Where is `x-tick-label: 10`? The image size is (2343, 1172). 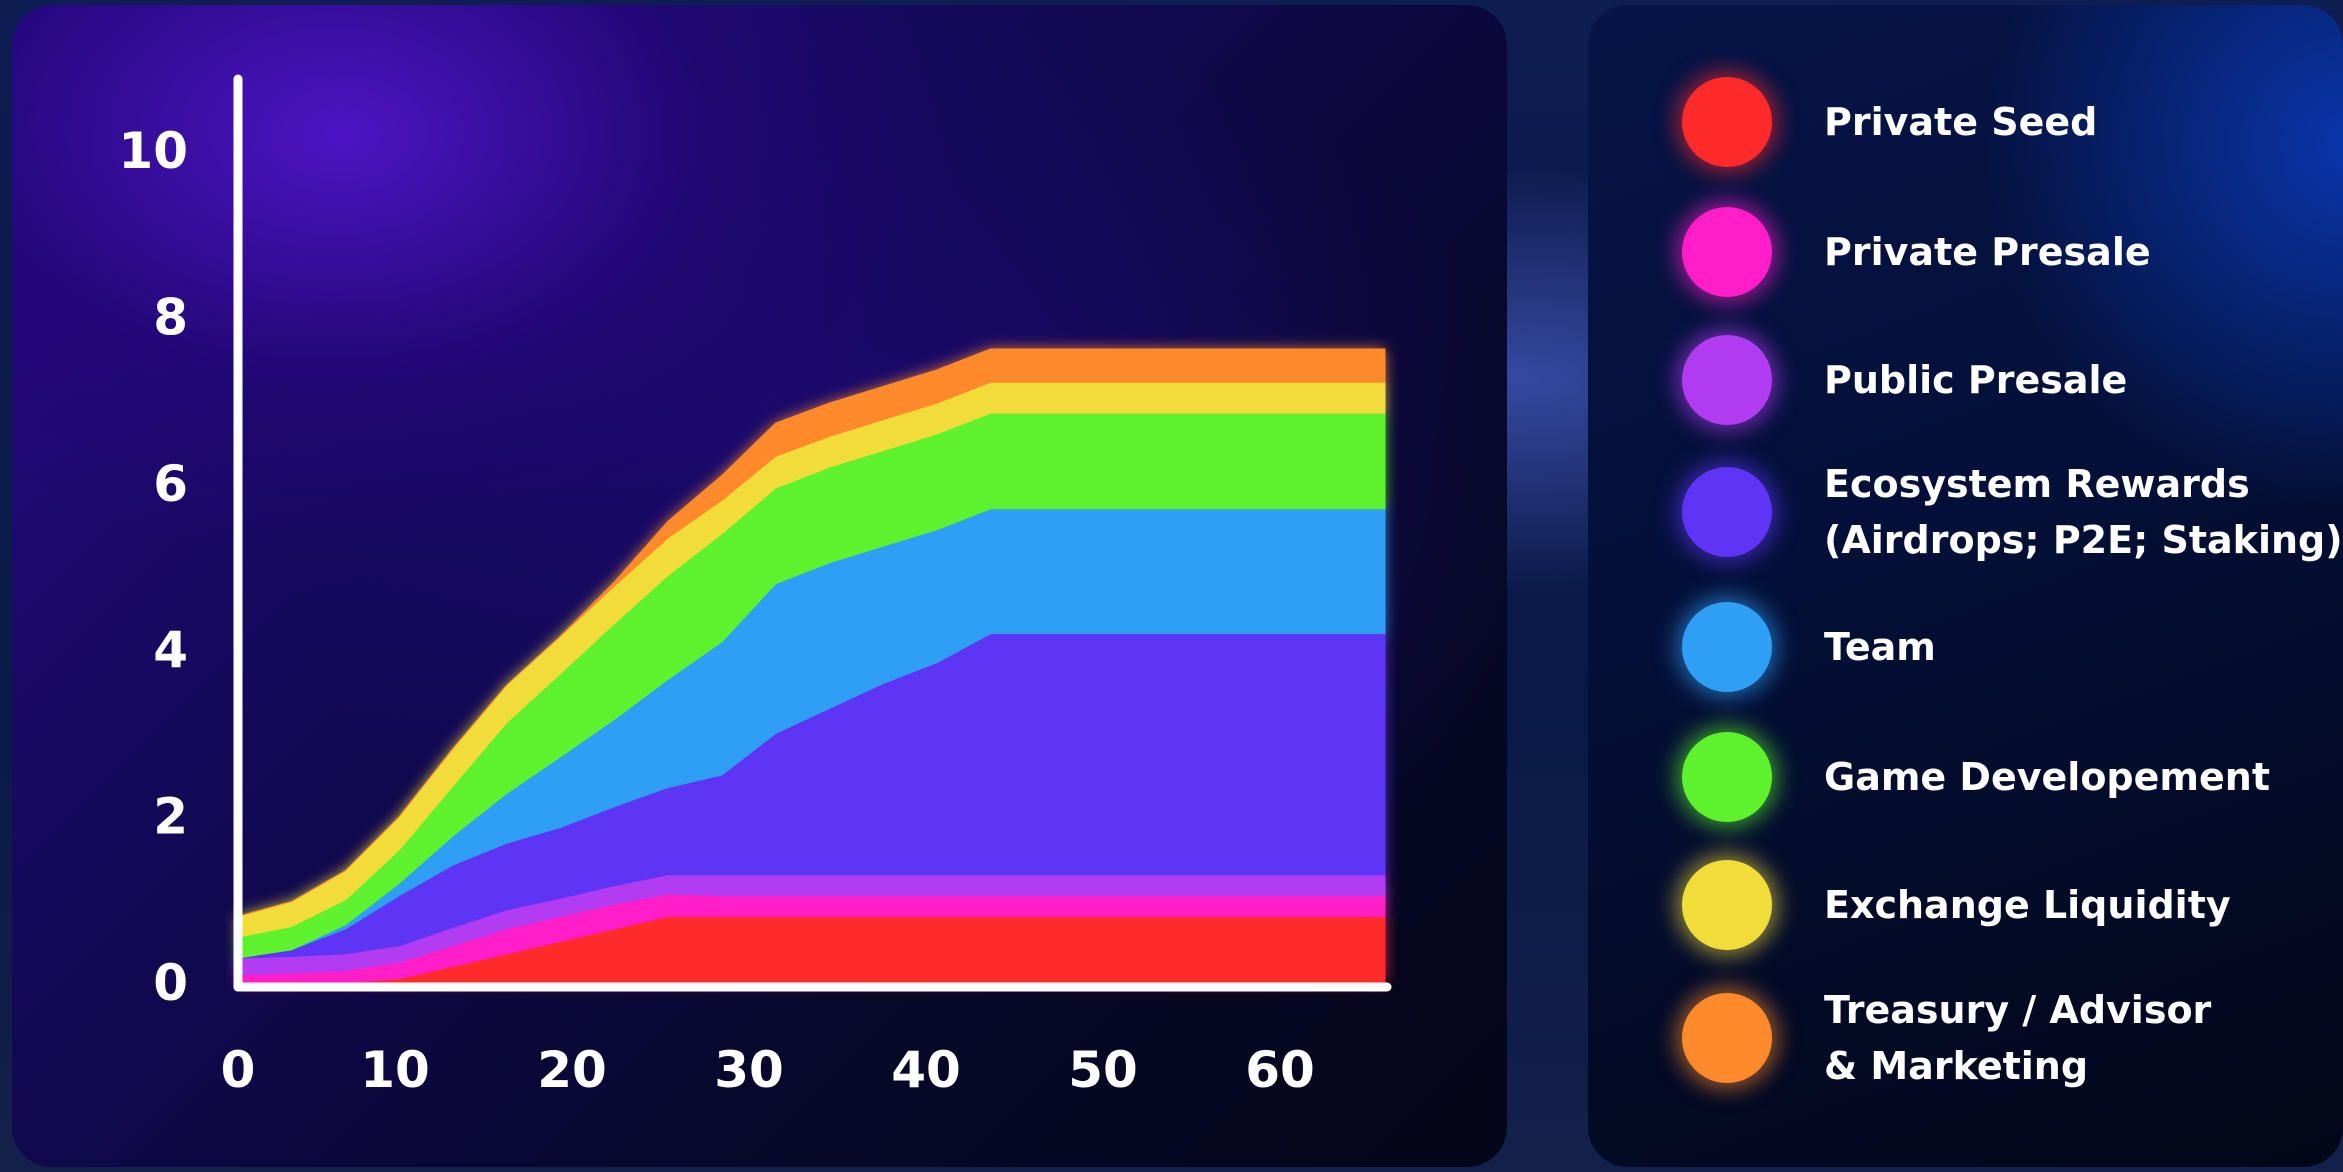
x-tick-label: 10 is located at coordinates (395, 1070).